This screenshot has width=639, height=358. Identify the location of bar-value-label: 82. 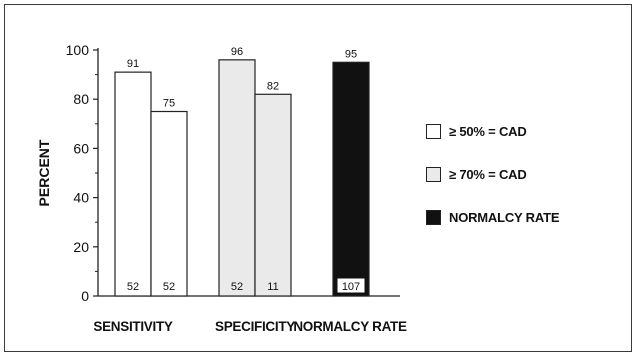
(273, 86).